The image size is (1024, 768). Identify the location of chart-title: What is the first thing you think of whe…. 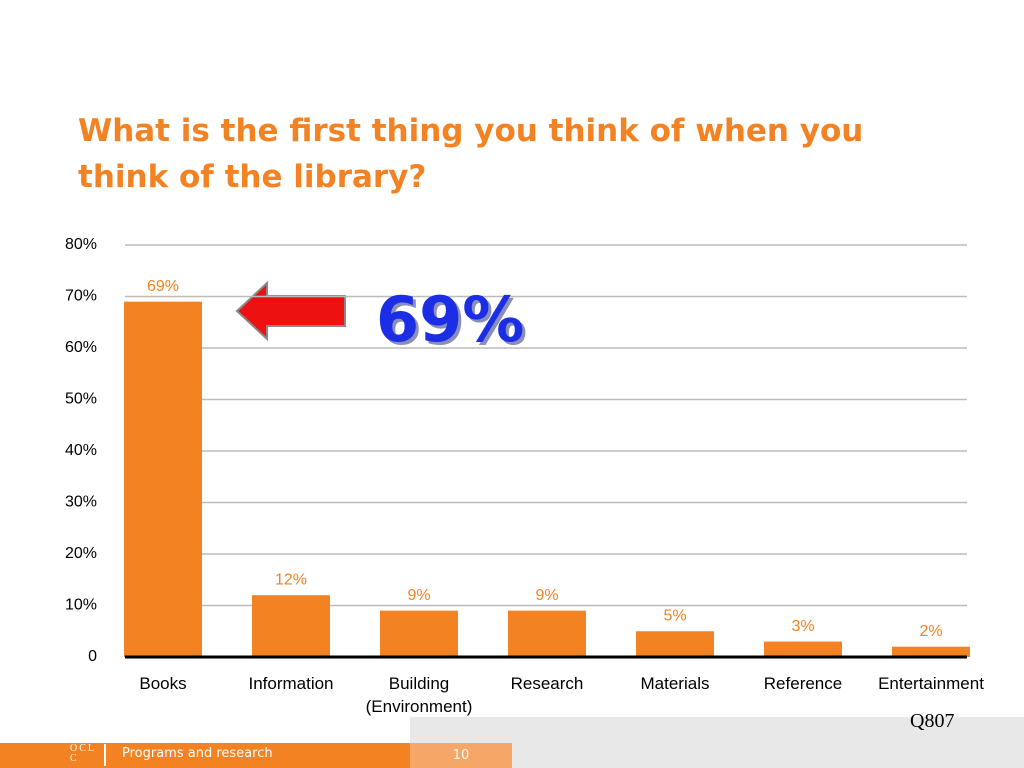
(471, 154).